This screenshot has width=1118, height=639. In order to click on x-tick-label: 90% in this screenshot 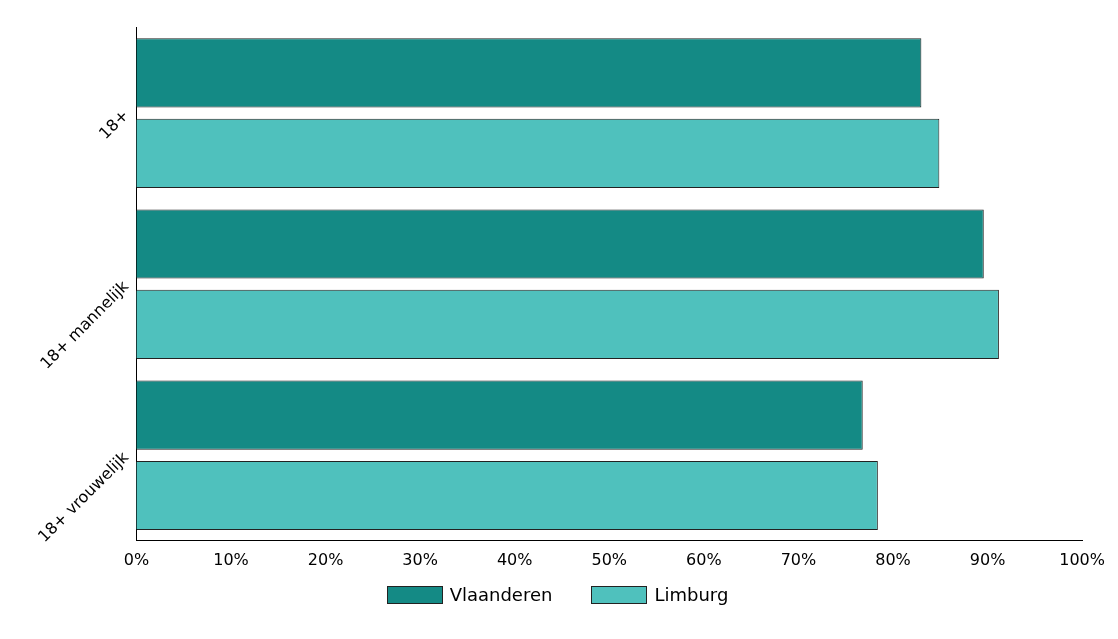, I will do `click(987, 559)`.